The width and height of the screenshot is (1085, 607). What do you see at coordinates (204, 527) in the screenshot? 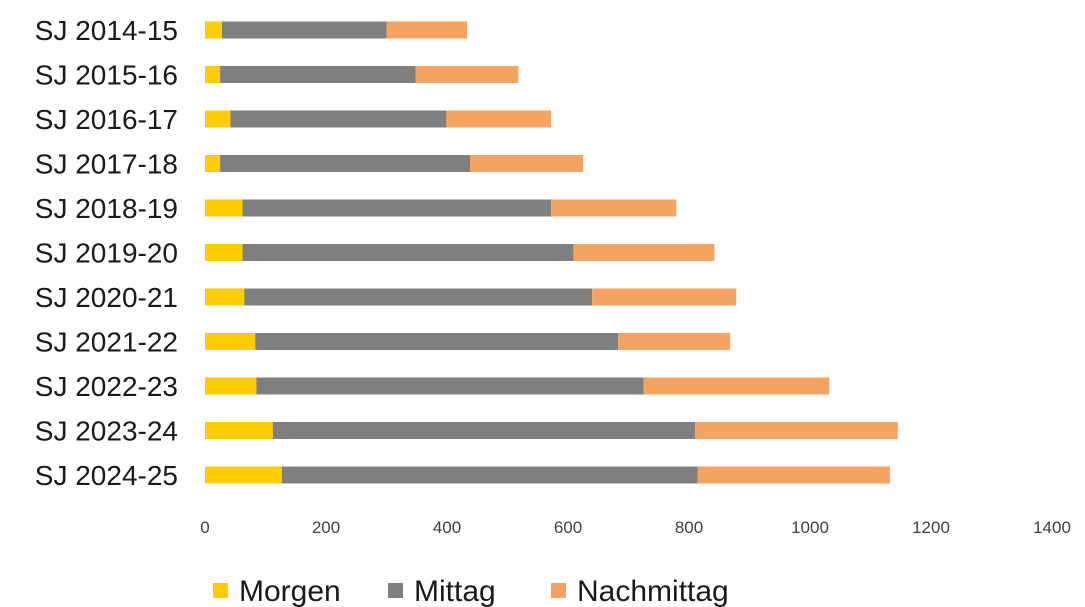
I see `x-tick-label-0: 0` at bounding box center [204, 527].